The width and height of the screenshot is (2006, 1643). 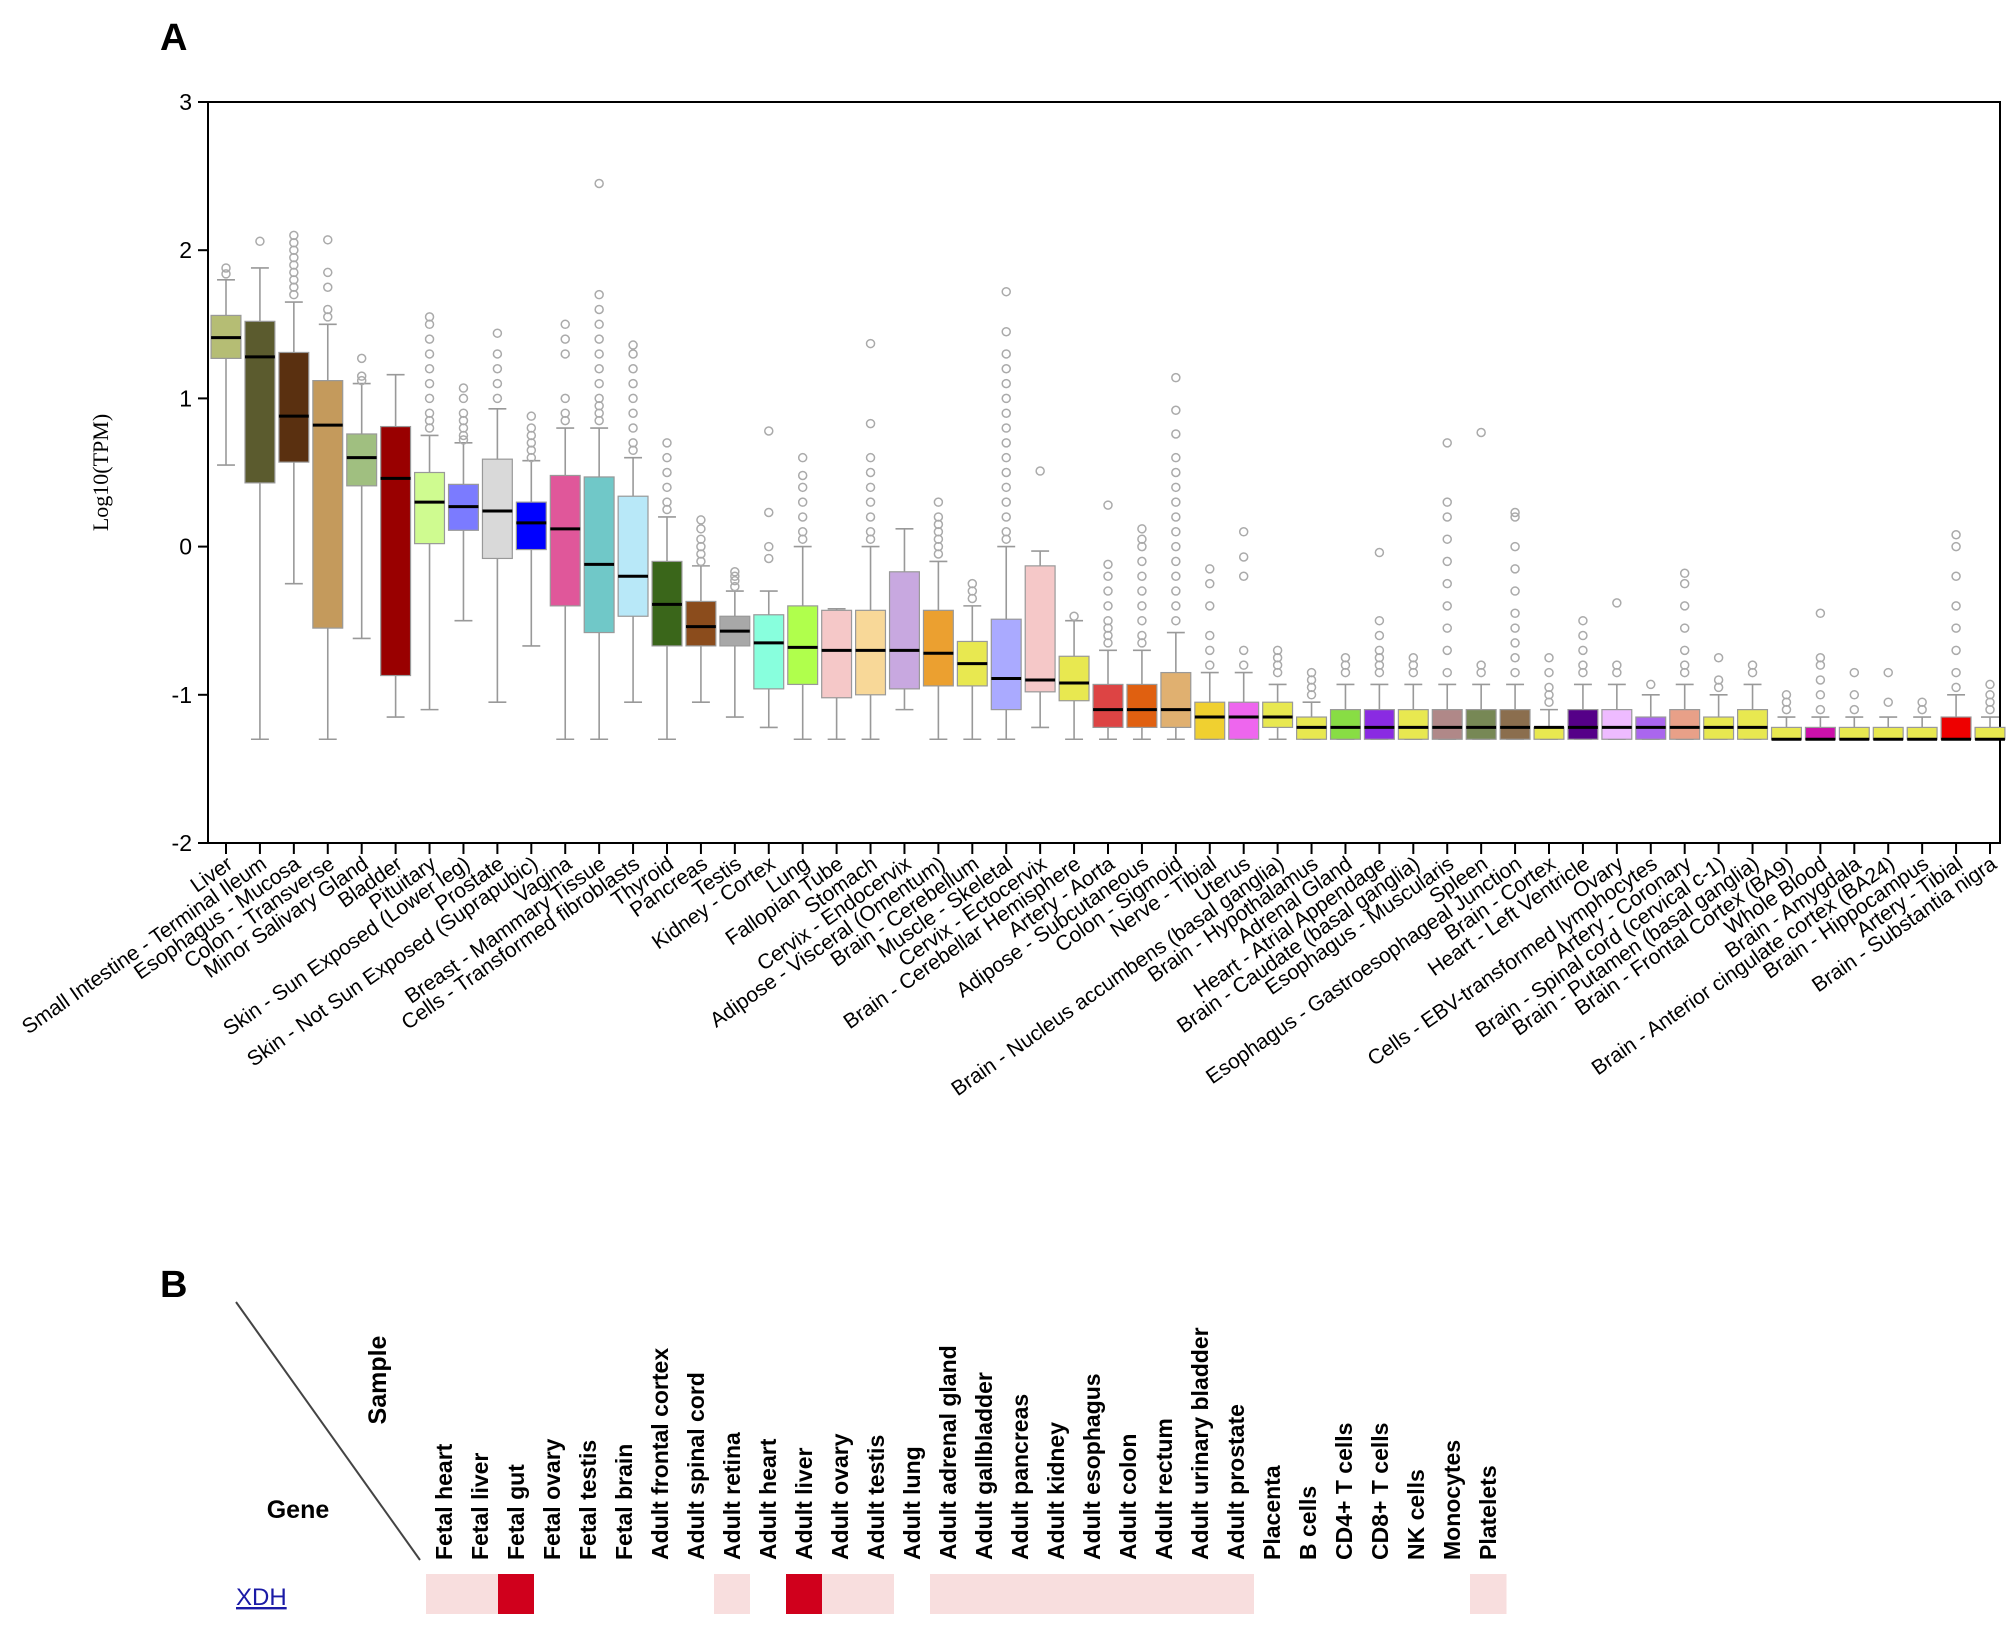 I want to click on column-header: Adult kidney, so click(x=1056, y=1491).